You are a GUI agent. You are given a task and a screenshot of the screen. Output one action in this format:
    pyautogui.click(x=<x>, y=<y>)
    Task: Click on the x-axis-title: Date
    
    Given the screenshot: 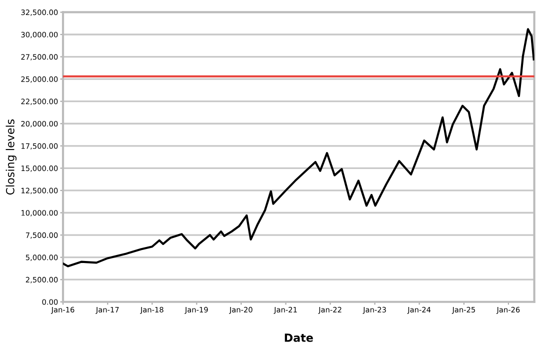 What is the action you would take?
    pyautogui.click(x=298, y=338)
    